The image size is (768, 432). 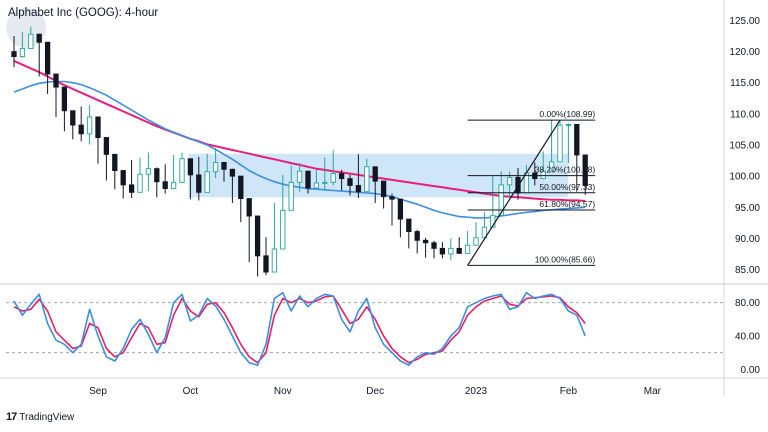 I want to click on price-axis-label: 120.00, so click(x=744, y=52).